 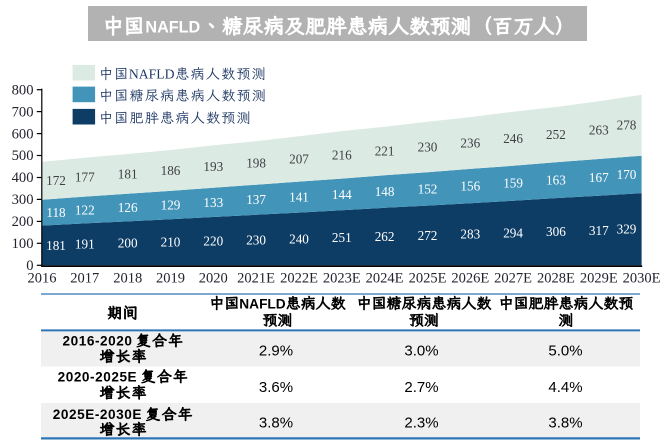 What do you see at coordinates (556, 180) in the screenshot?
I see `svg-text: 163` at bounding box center [556, 180].